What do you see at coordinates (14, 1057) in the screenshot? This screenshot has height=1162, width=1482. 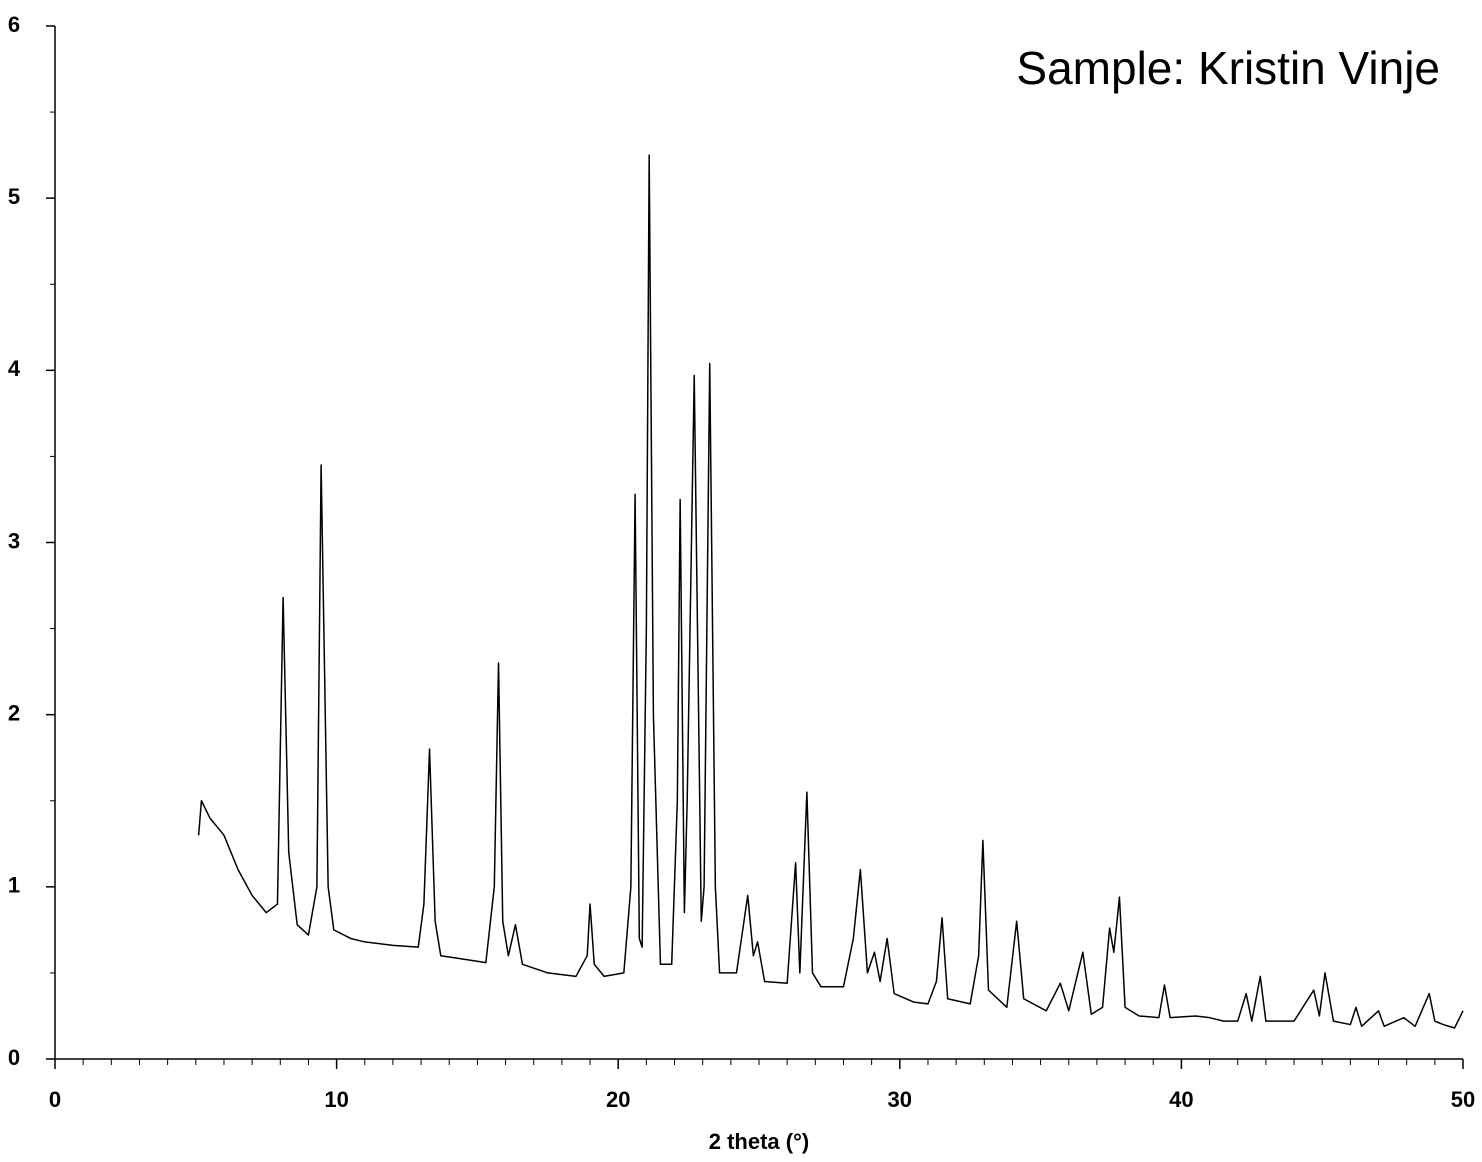 I see `y-tick-label: 0` at bounding box center [14, 1057].